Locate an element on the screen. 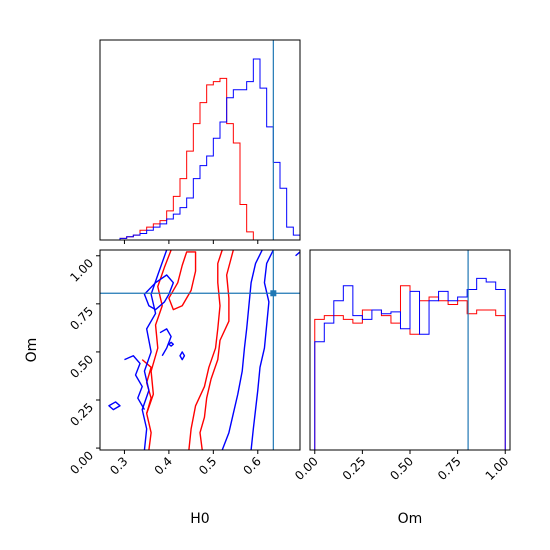 This screenshot has width=550, height=550. h0-marginal-panel is located at coordinates (200, 141).